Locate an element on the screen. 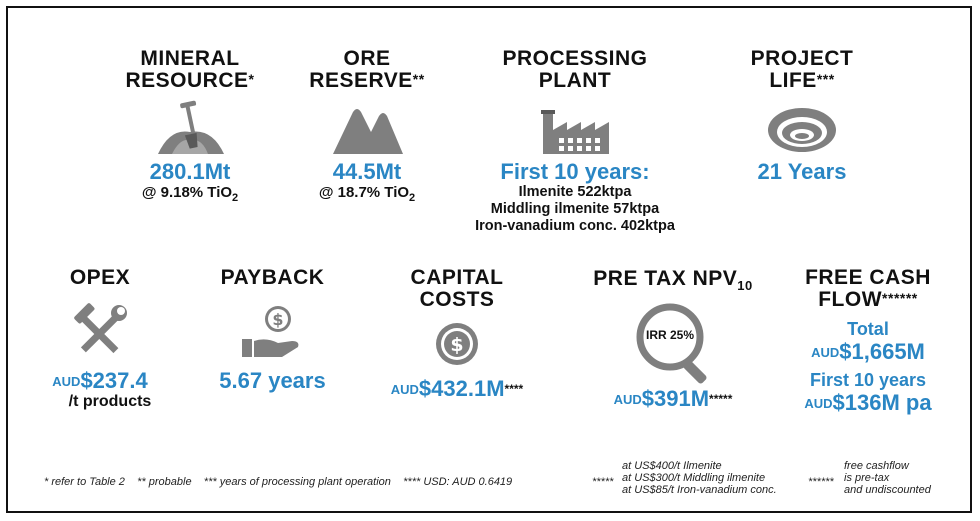 The width and height of the screenshot is (980, 521). footnote-five-line2: at US$300/t Middling ilmenite is located at coordinates (694, 478).